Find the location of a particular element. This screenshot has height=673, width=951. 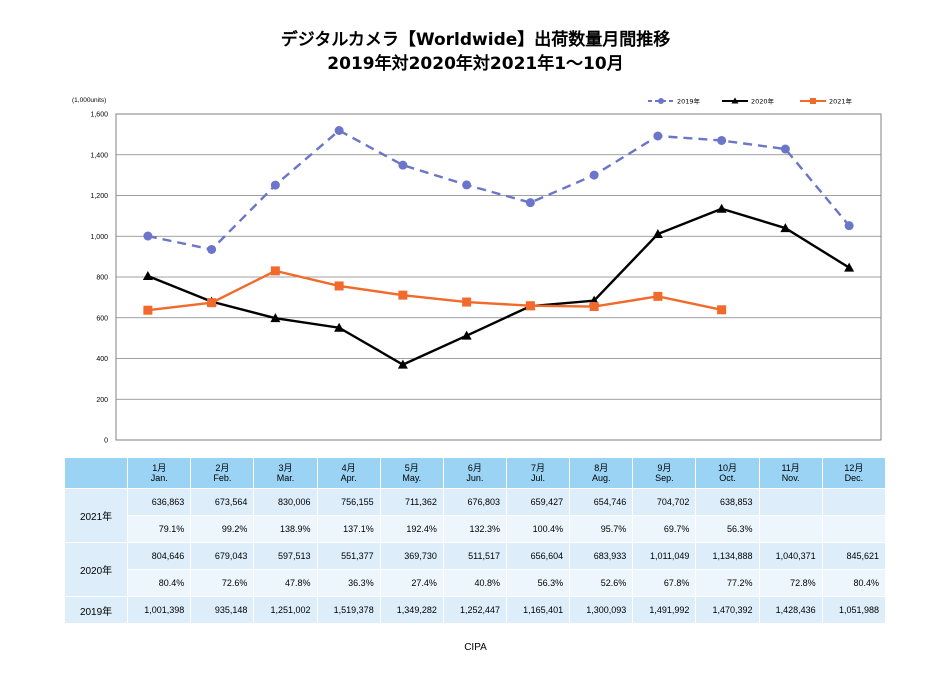

units-cell: 638,853 is located at coordinates (727, 502).